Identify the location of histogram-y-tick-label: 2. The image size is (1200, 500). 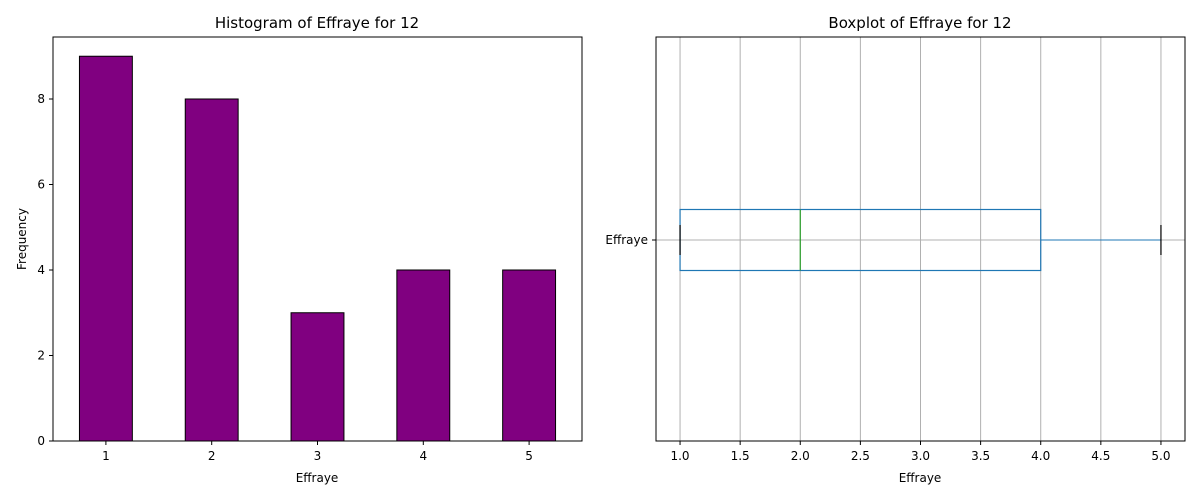
(41, 355).